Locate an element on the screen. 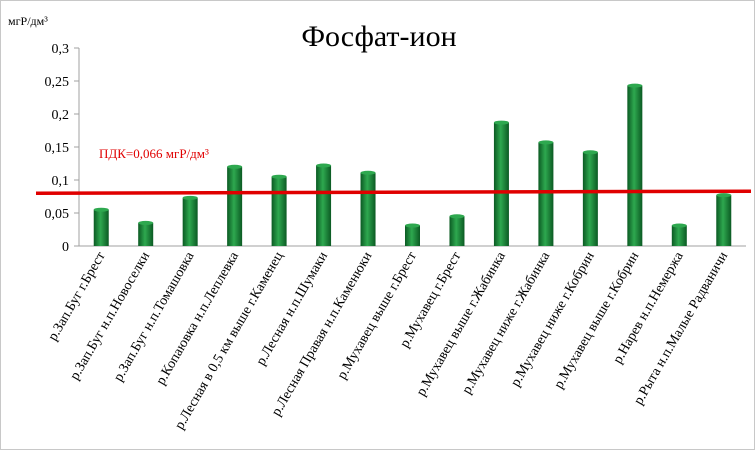 This screenshot has height=450, width=755. x-tick-label: р.Мухавец ниже г.Кобрин is located at coordinates (553, 319).